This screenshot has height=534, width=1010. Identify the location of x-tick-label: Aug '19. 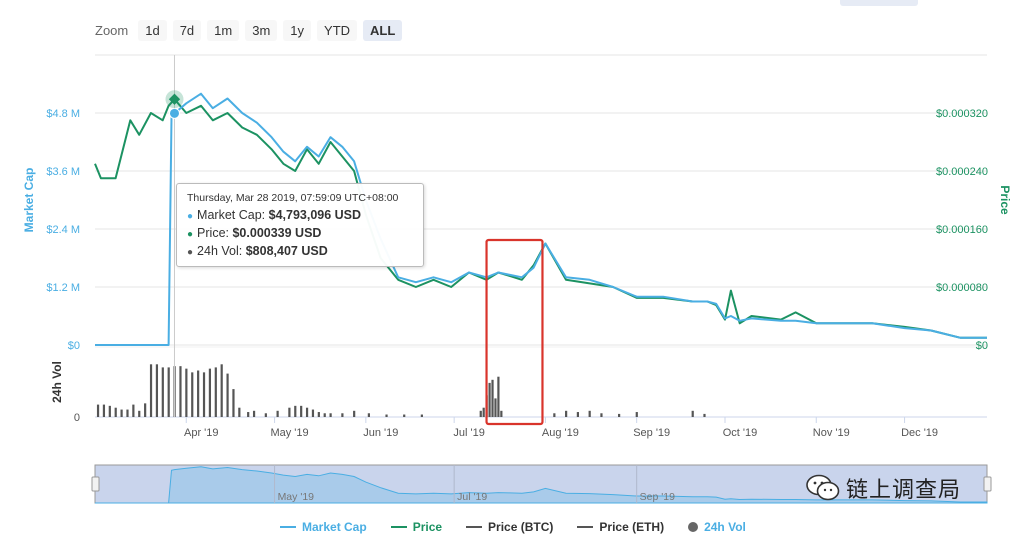
(560, 433).